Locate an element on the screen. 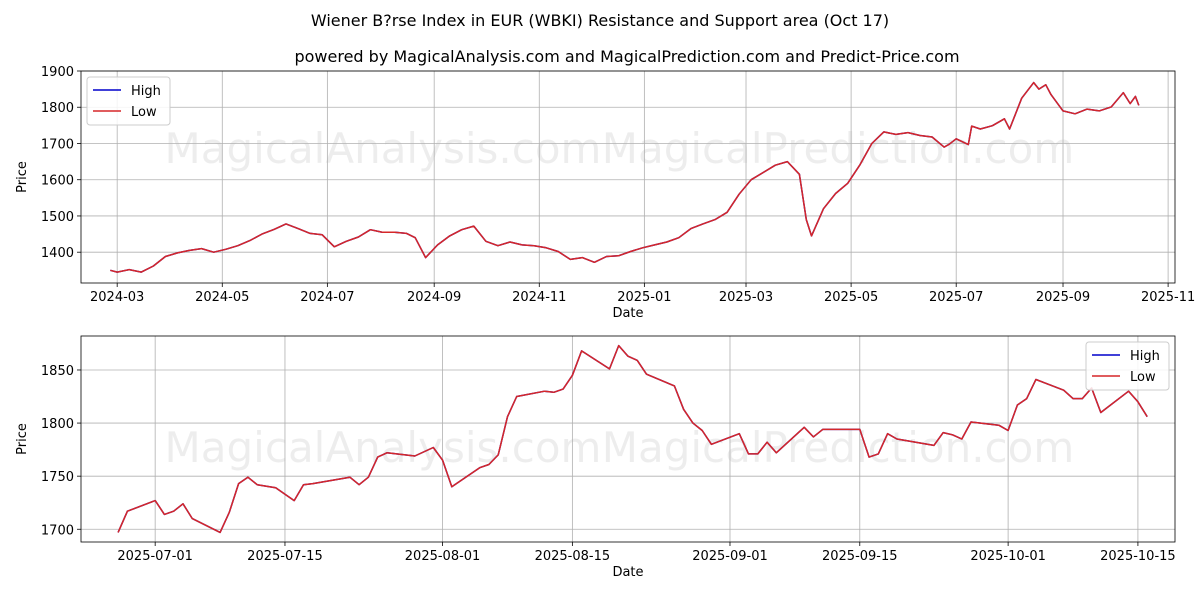  y-tick-label: 1600 is located at coordinates (57, 181).